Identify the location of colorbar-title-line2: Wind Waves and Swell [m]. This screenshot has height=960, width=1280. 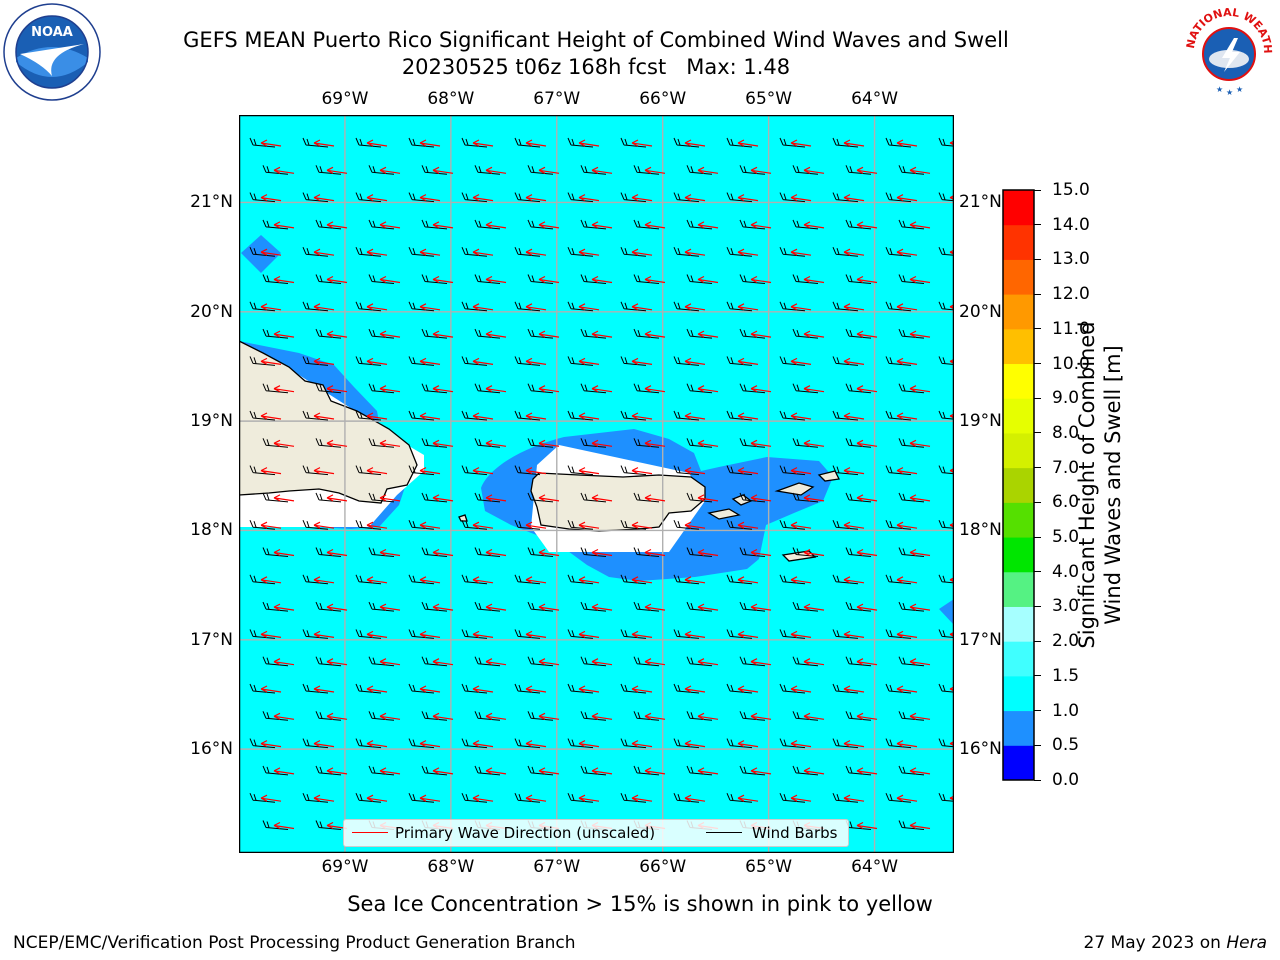
(1113, 485).